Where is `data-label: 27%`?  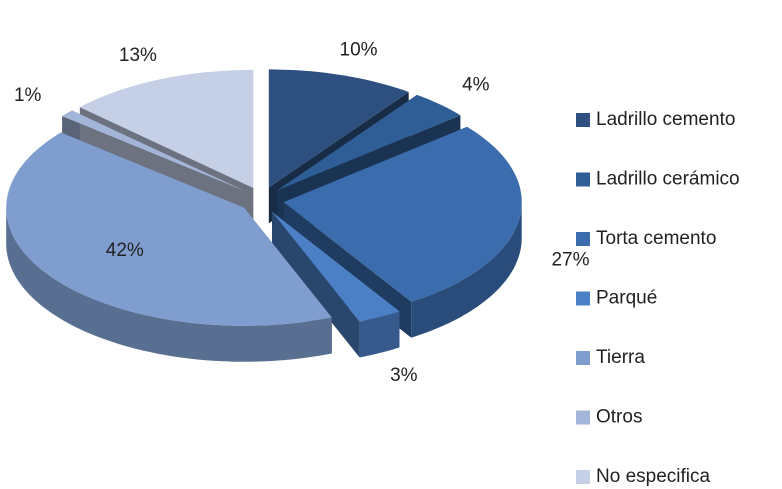 data-label: 27% is located at coordinates (570, 260).